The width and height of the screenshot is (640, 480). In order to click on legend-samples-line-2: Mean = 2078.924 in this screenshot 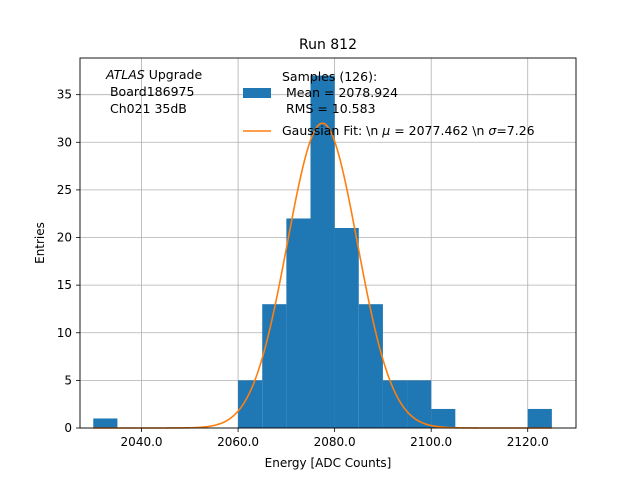, I will do `click(340, 92)`.